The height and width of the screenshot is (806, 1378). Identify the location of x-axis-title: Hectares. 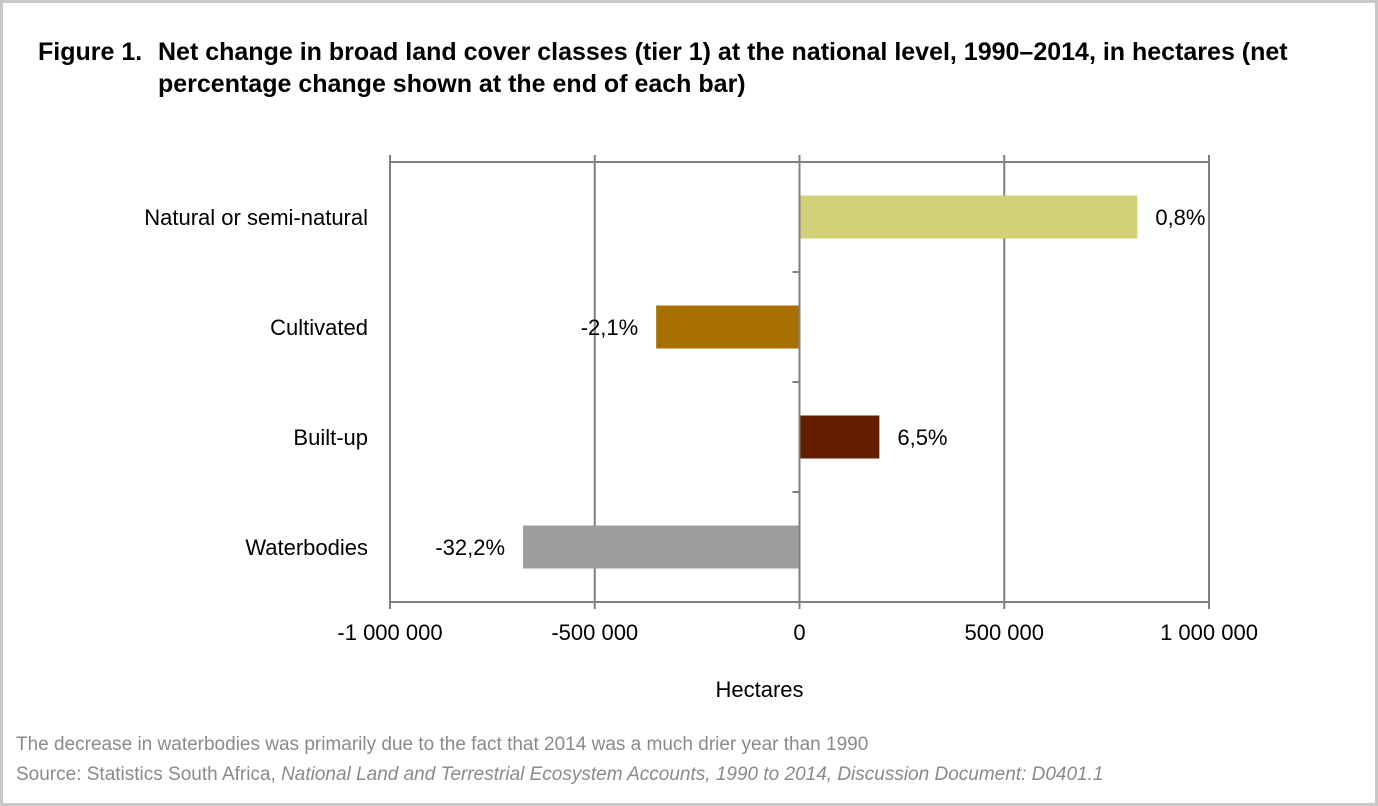
(759, 689).